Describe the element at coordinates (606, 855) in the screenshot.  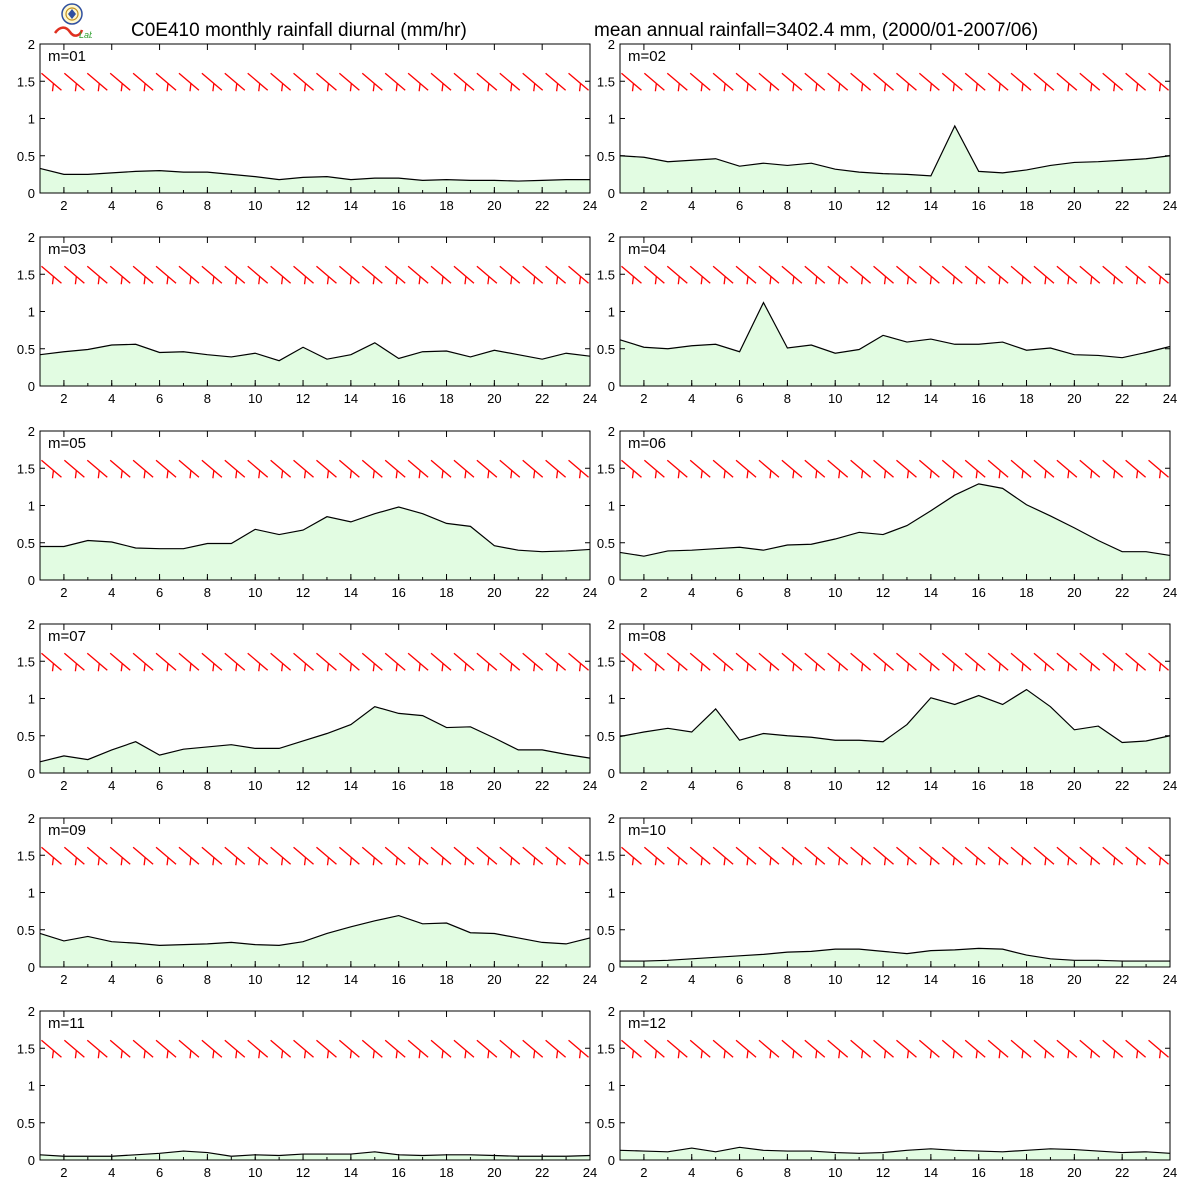
I see `y-tick-label: 1.5` at that location.